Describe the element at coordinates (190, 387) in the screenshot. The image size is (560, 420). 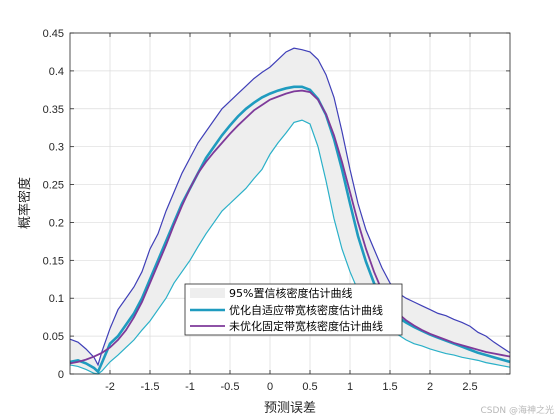
I see `x-tick-label: -1` at that location.